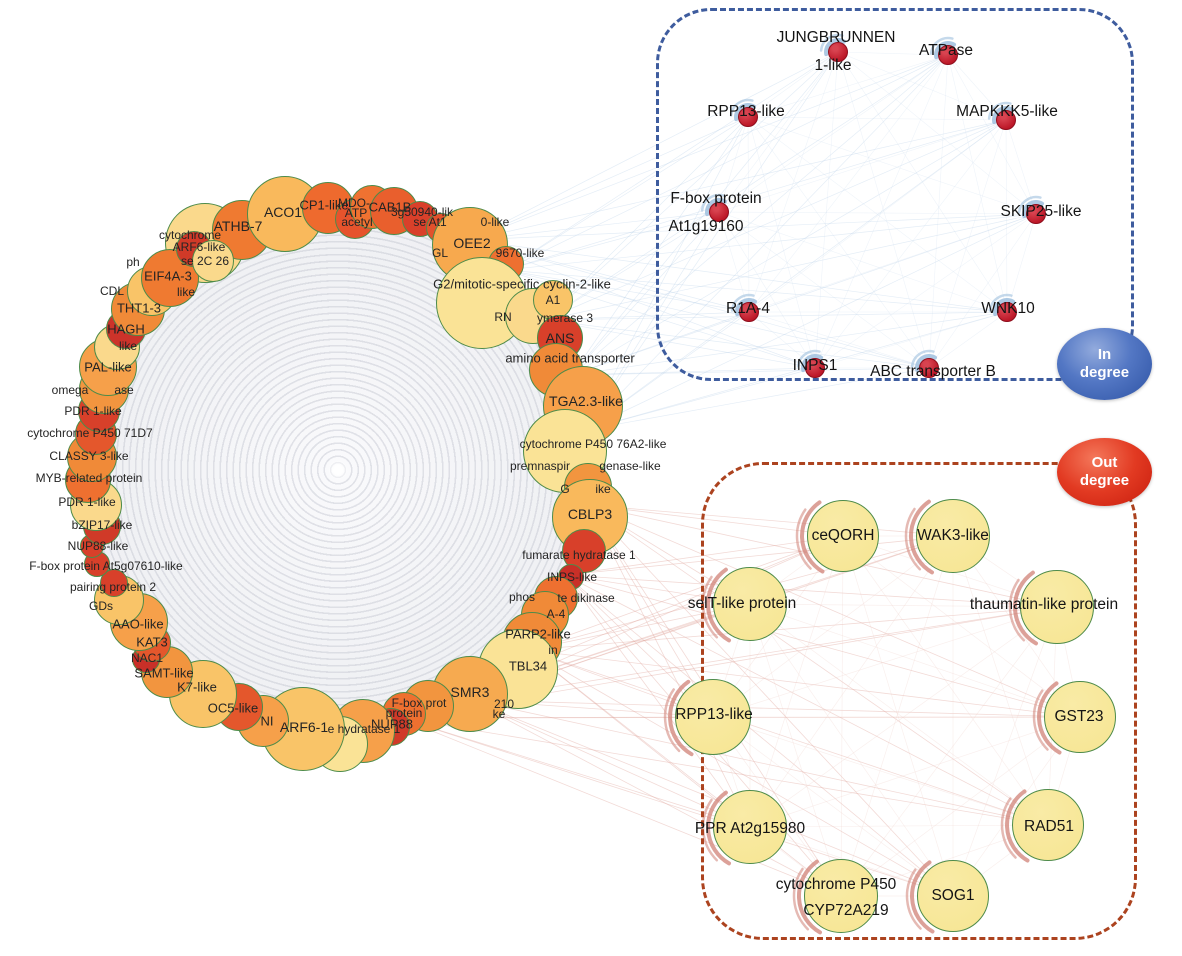 The width and height of the screenshot is (1182, 956). What do you see at coordinates (102, 525) in the screenshot?
I see `ring-node-label: bZIP17-like` at bounding box center [102, 525].